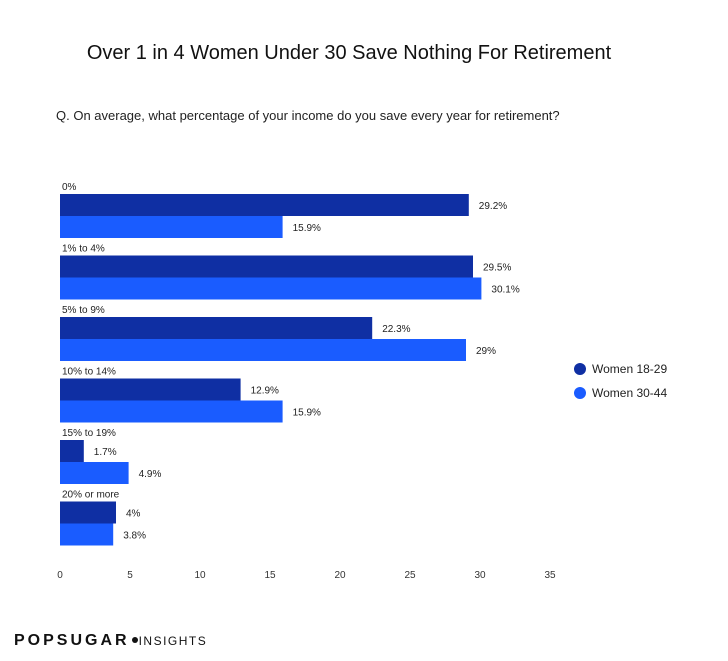 This screenshot has width=728, height=661. What do you see at coordinates (486, 351) in the screenshot?
I see `data-label: 29%` at bounding box center [486, 351].